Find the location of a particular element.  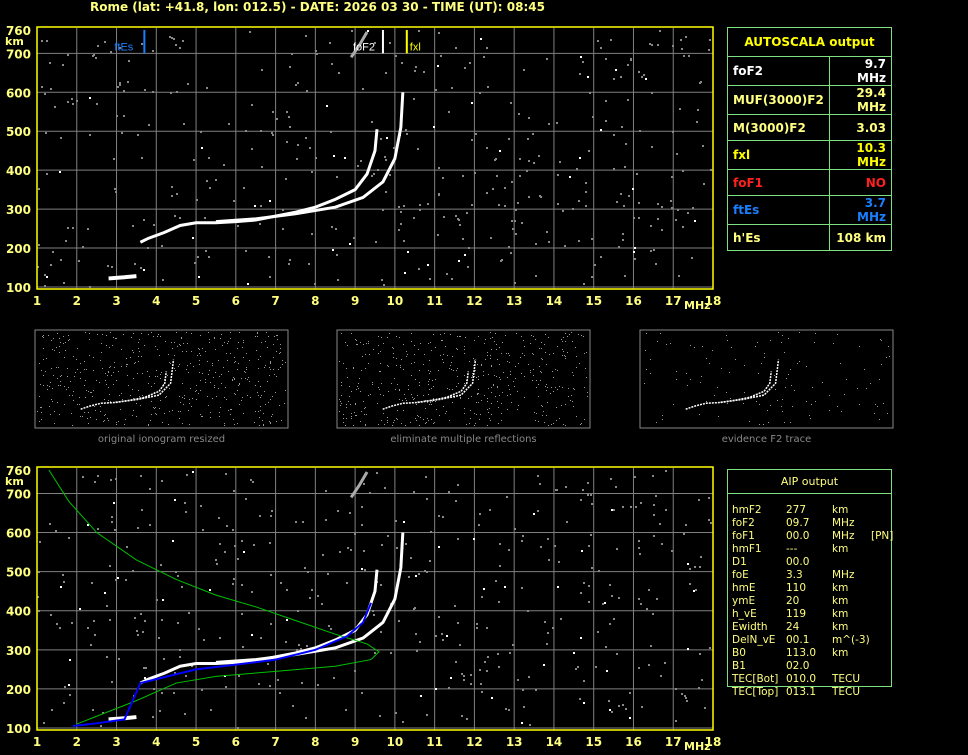

x-tick-label: 15 is located at coordinates (593, 301).